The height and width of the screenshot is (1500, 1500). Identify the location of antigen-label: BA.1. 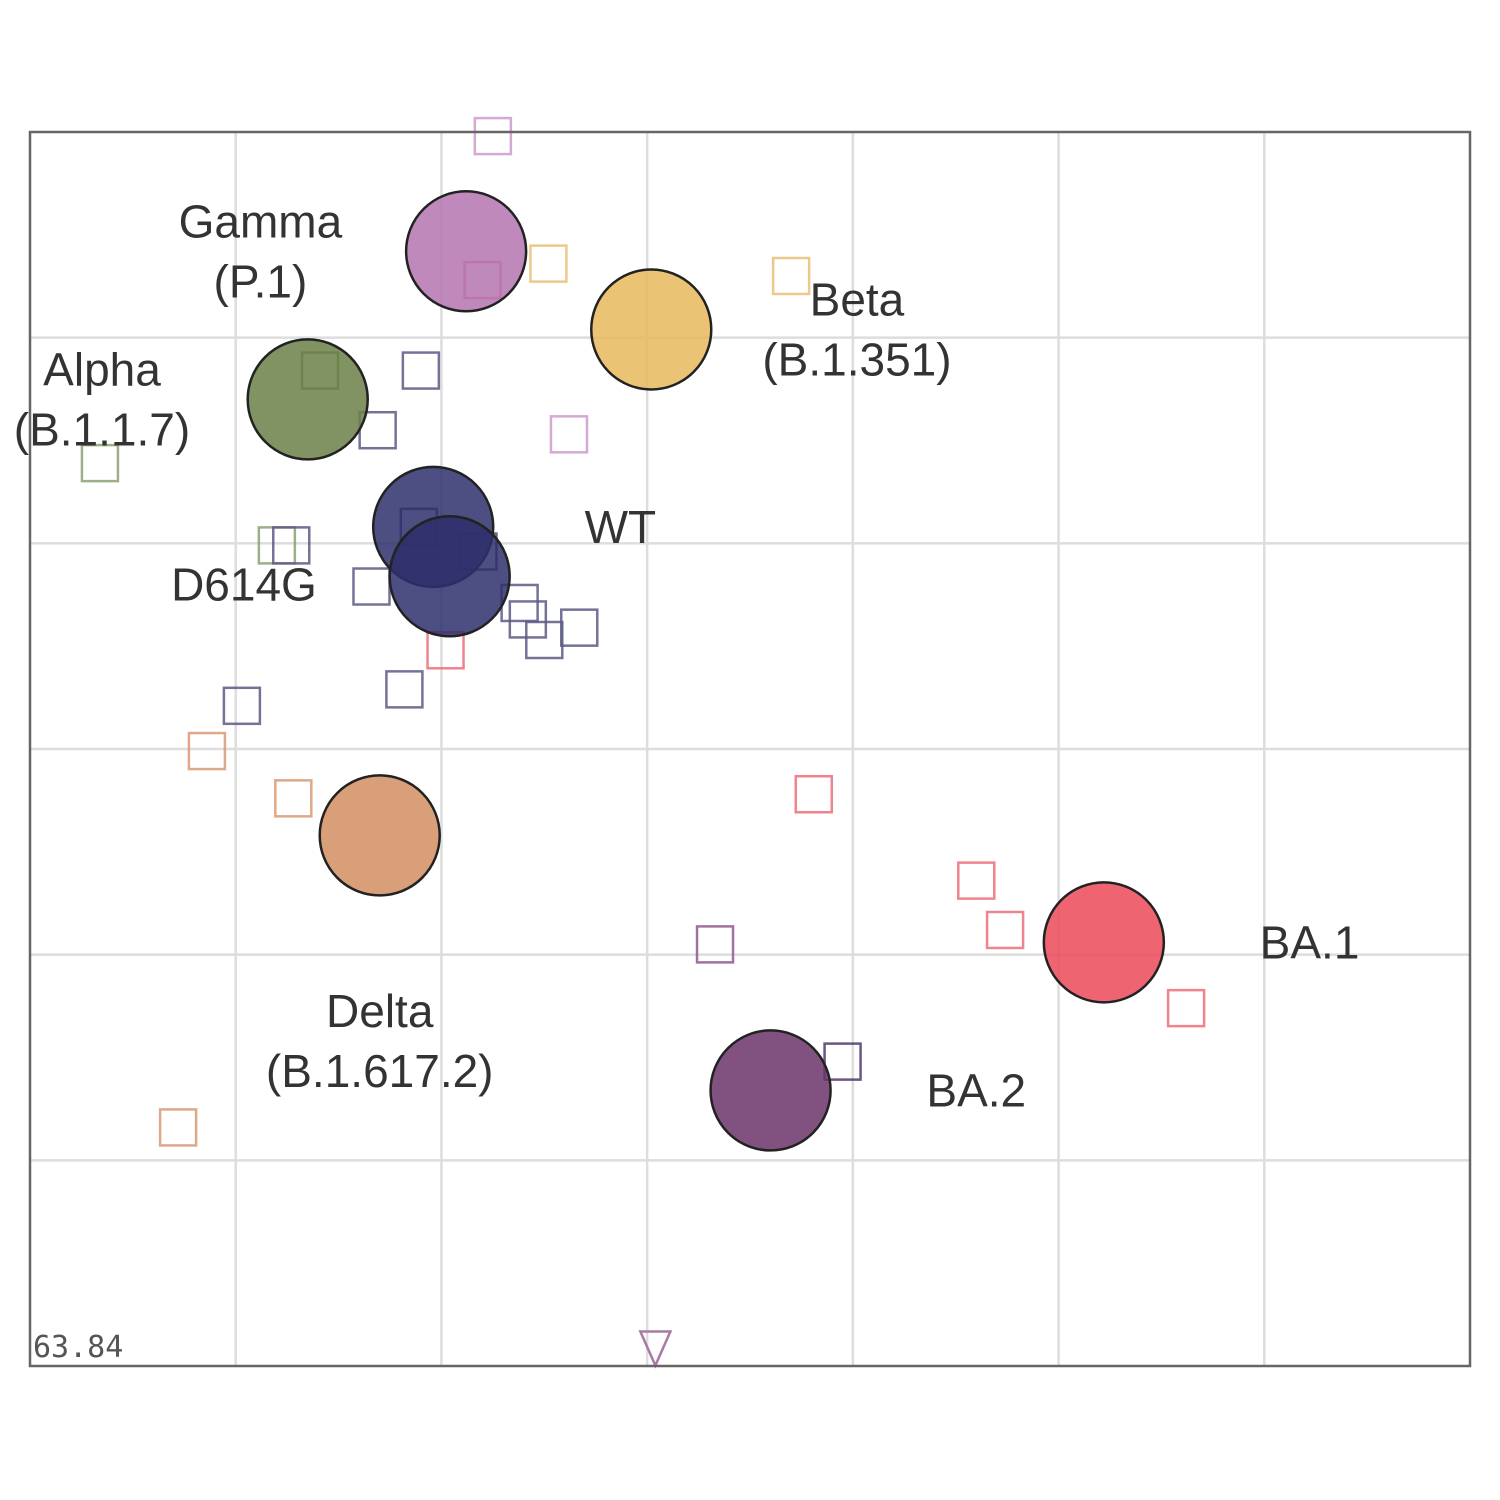
(1310, 942).